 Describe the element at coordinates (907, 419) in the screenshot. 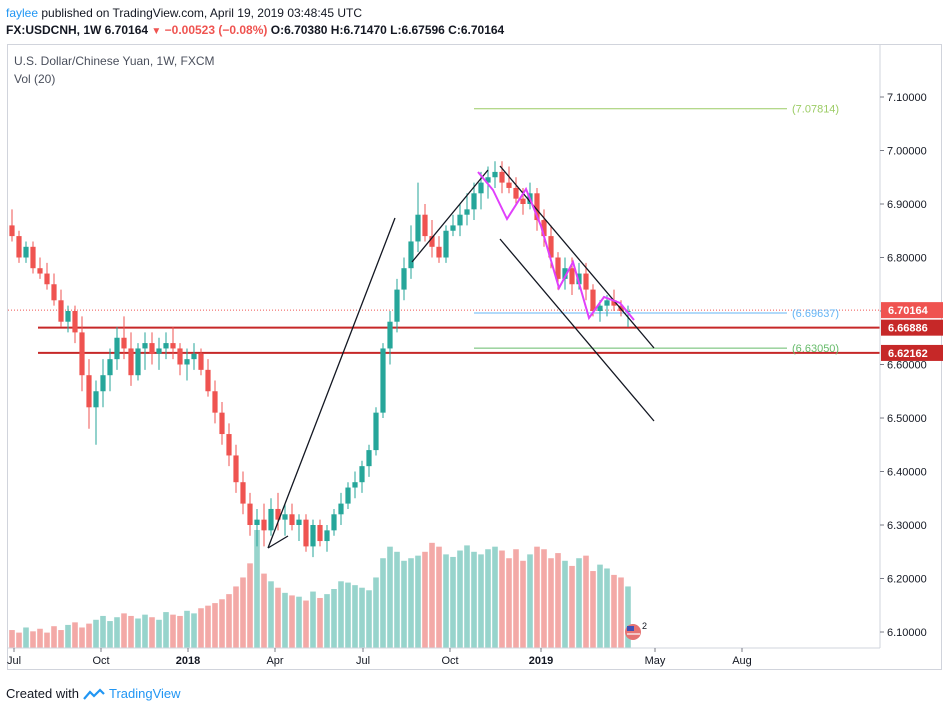

I see `y-tick-label: 6.50000` at that location.